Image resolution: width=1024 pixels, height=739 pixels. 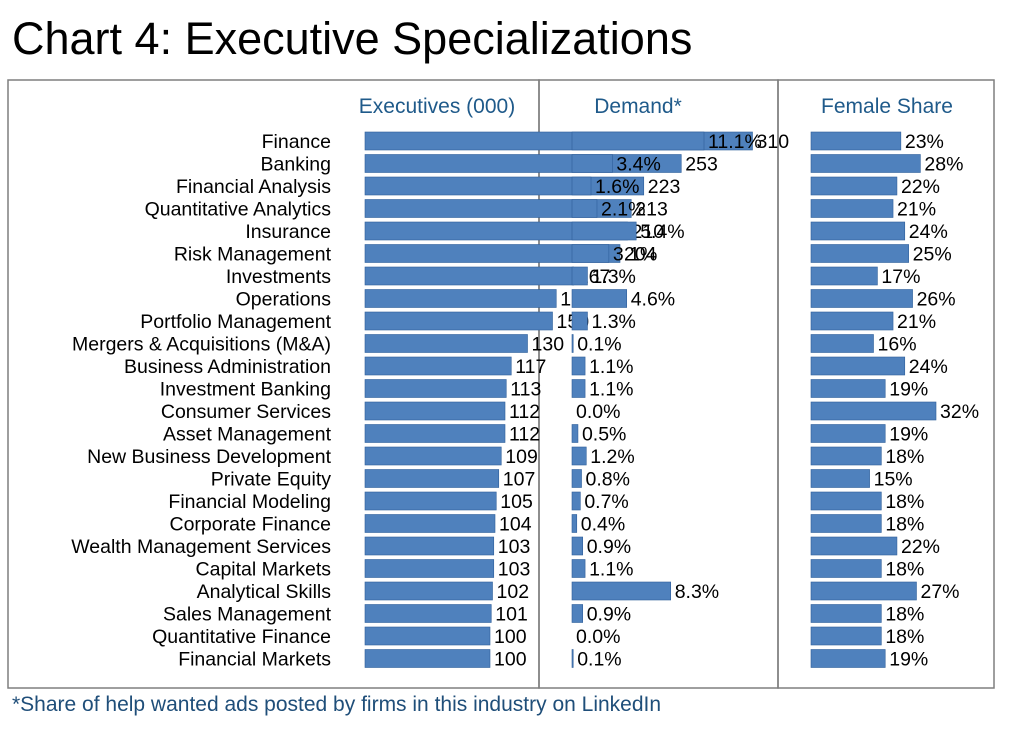 What do you see at coordinates (296, 142) in the screenshot?
I see `category-label: Finance` at bounding box center [296, 142].